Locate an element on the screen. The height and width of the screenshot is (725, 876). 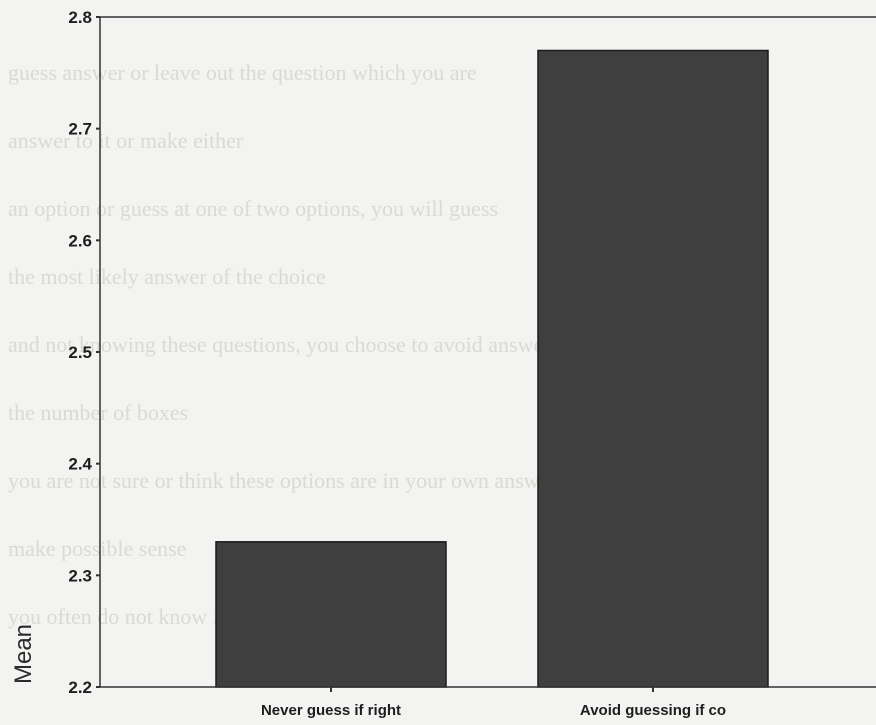
y-tick-label: 2.7 is located at coordinates (80, 129).